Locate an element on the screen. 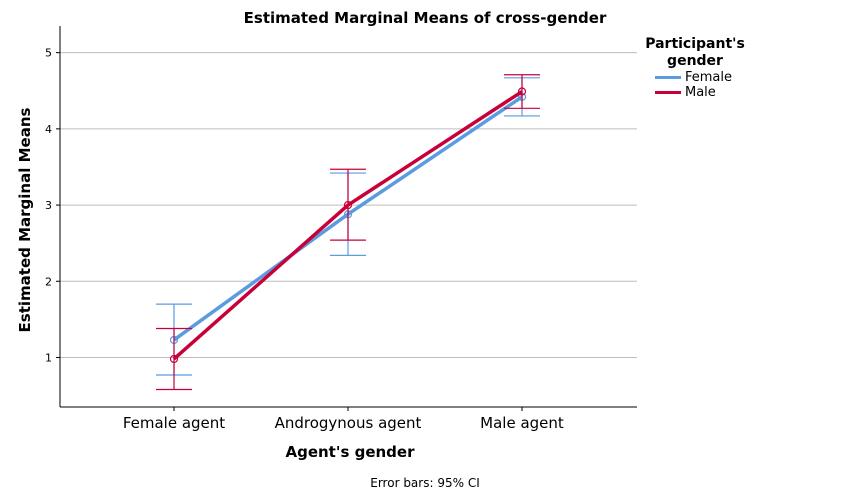 Image resolution: width=850 pixels, height=500 pixels. legend-label-female: Female is located at coordinates (709, 77).